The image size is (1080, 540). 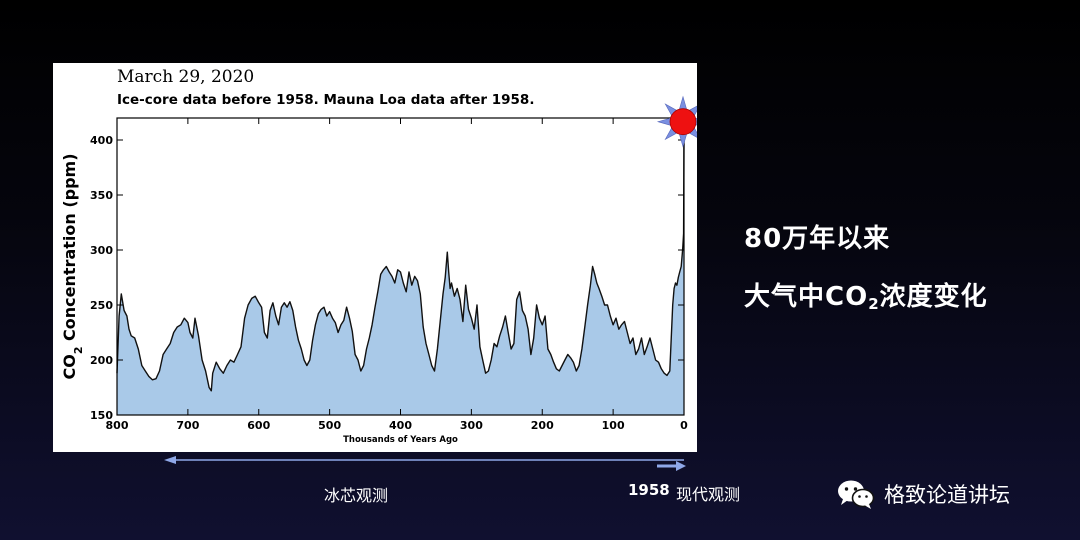 What do you see at coordinates (947, 495) in the screenshot?
I see `brand-label: 格致论道讲坛` at bounding box center [947, 495].